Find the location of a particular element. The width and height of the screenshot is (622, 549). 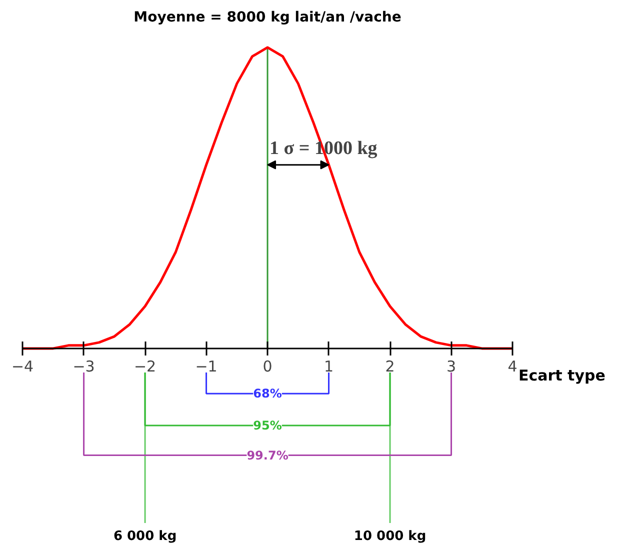

text: 99.7% is located at coordinates (267, 455).